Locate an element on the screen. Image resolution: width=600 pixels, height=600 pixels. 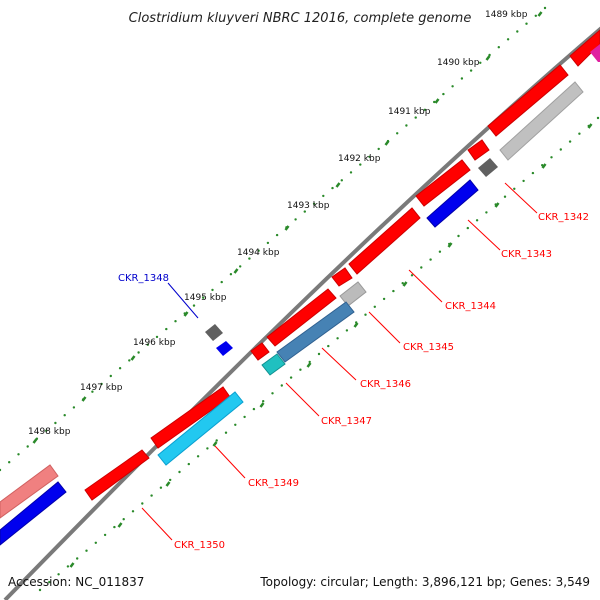
hit-bar-magenta-edge is located at coordinates (595, 53).